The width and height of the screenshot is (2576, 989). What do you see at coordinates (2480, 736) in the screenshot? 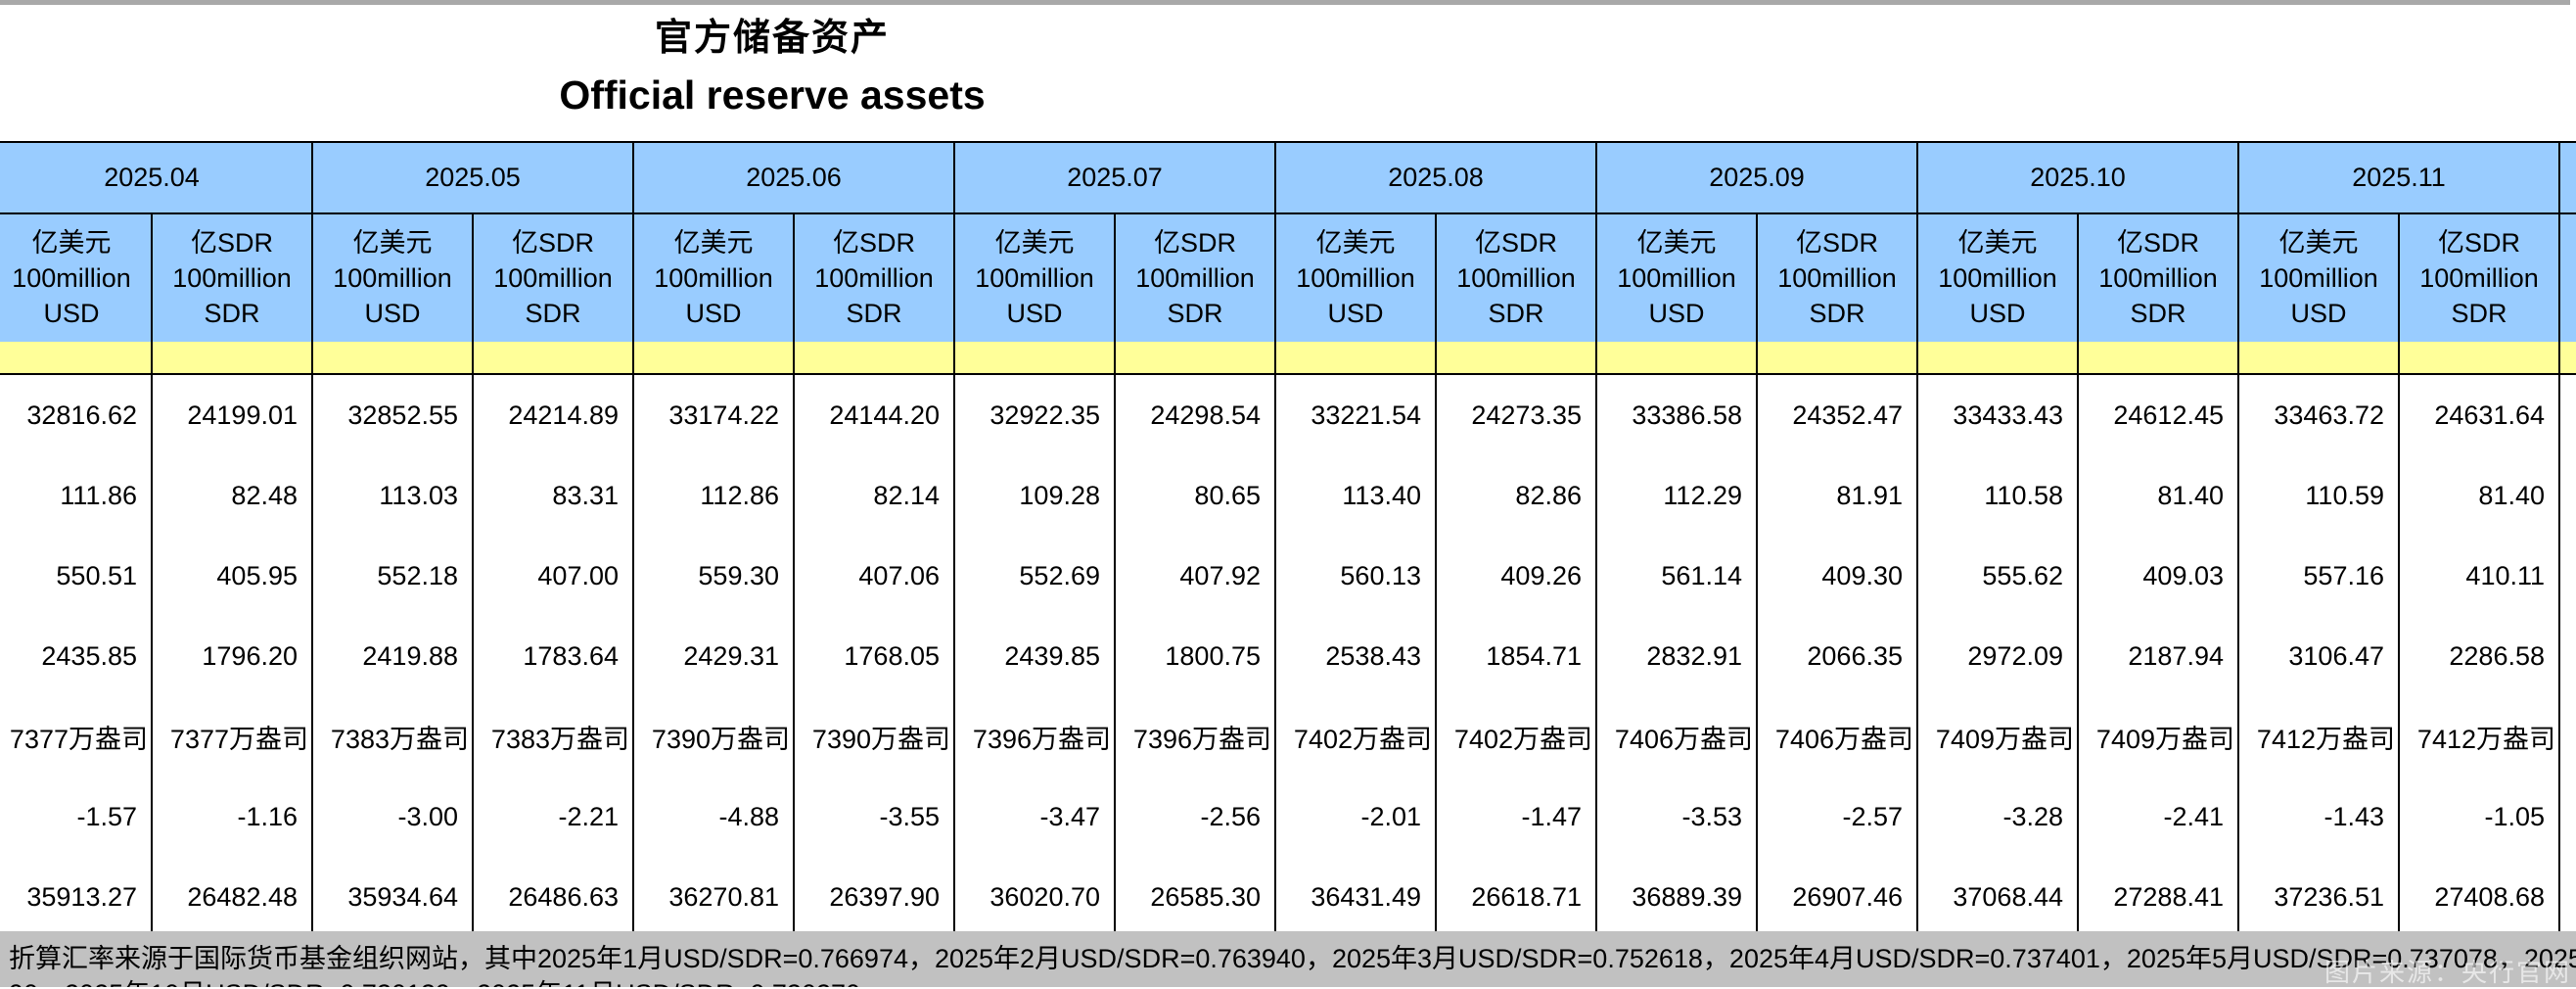
I see `data-cell: 7412万盎司` at bounding box center [2480, 736].